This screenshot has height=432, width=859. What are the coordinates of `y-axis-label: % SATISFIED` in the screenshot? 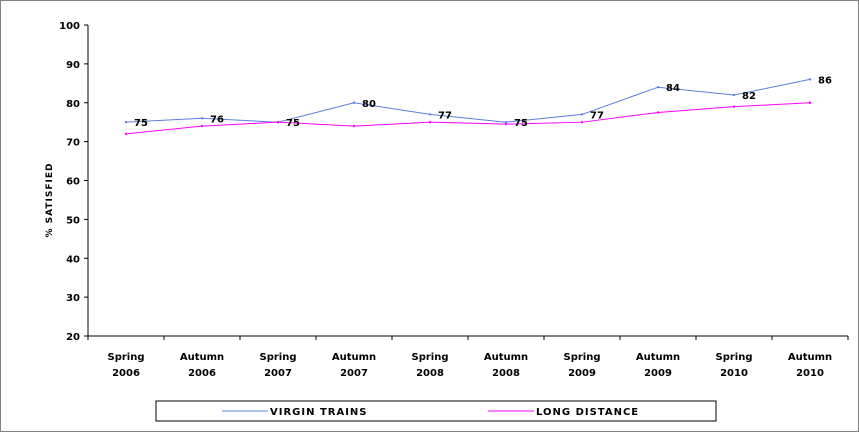 It's located at (50, 200).